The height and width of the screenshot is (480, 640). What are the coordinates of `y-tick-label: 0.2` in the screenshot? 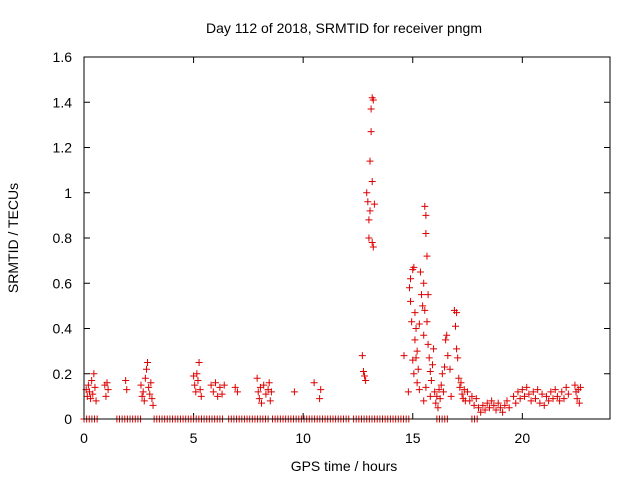 It's located at (63, 374).